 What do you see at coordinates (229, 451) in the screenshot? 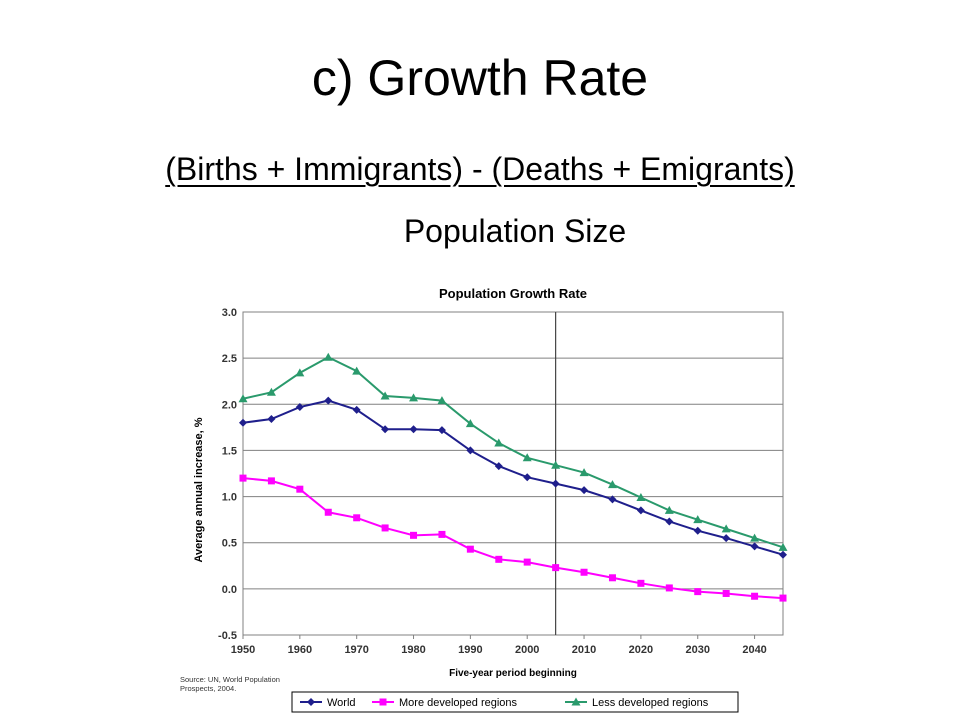
I see `y-tick-label: 1.5` at bounding box center [229, 451].